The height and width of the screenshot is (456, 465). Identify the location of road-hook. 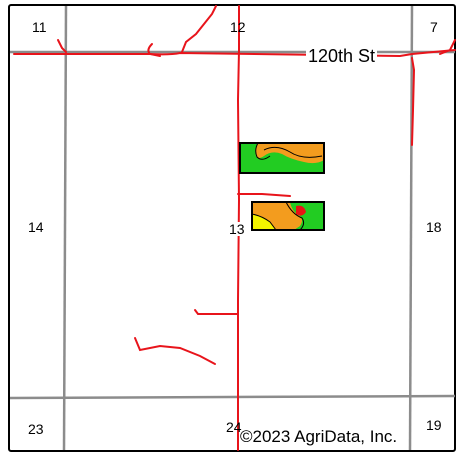
(154, 50).